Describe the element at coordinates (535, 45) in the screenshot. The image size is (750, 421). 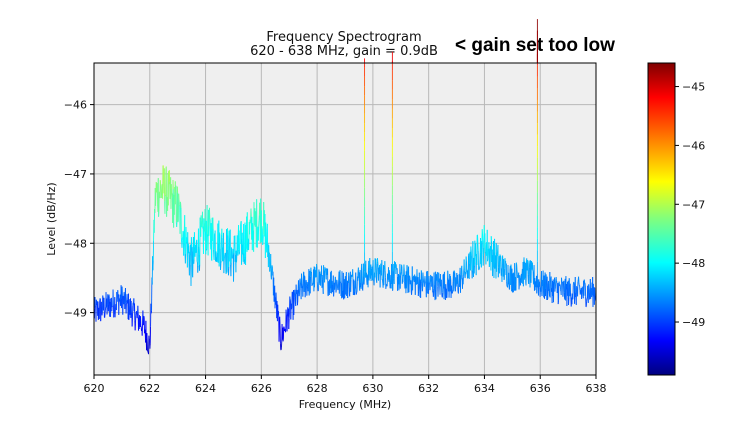
I see `annotation-gain-note: < gain set too low` at that location.